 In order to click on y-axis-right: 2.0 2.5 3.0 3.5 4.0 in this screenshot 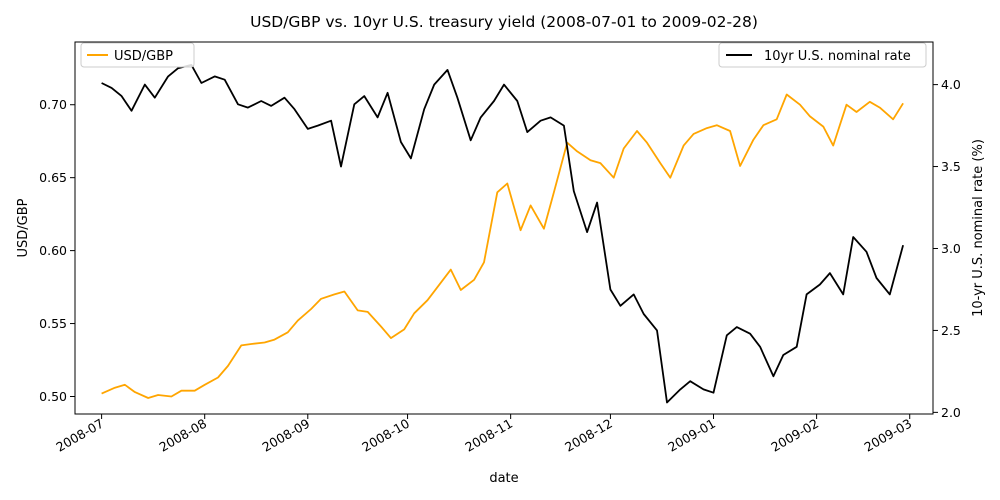, I will do `click(947, 248)`.